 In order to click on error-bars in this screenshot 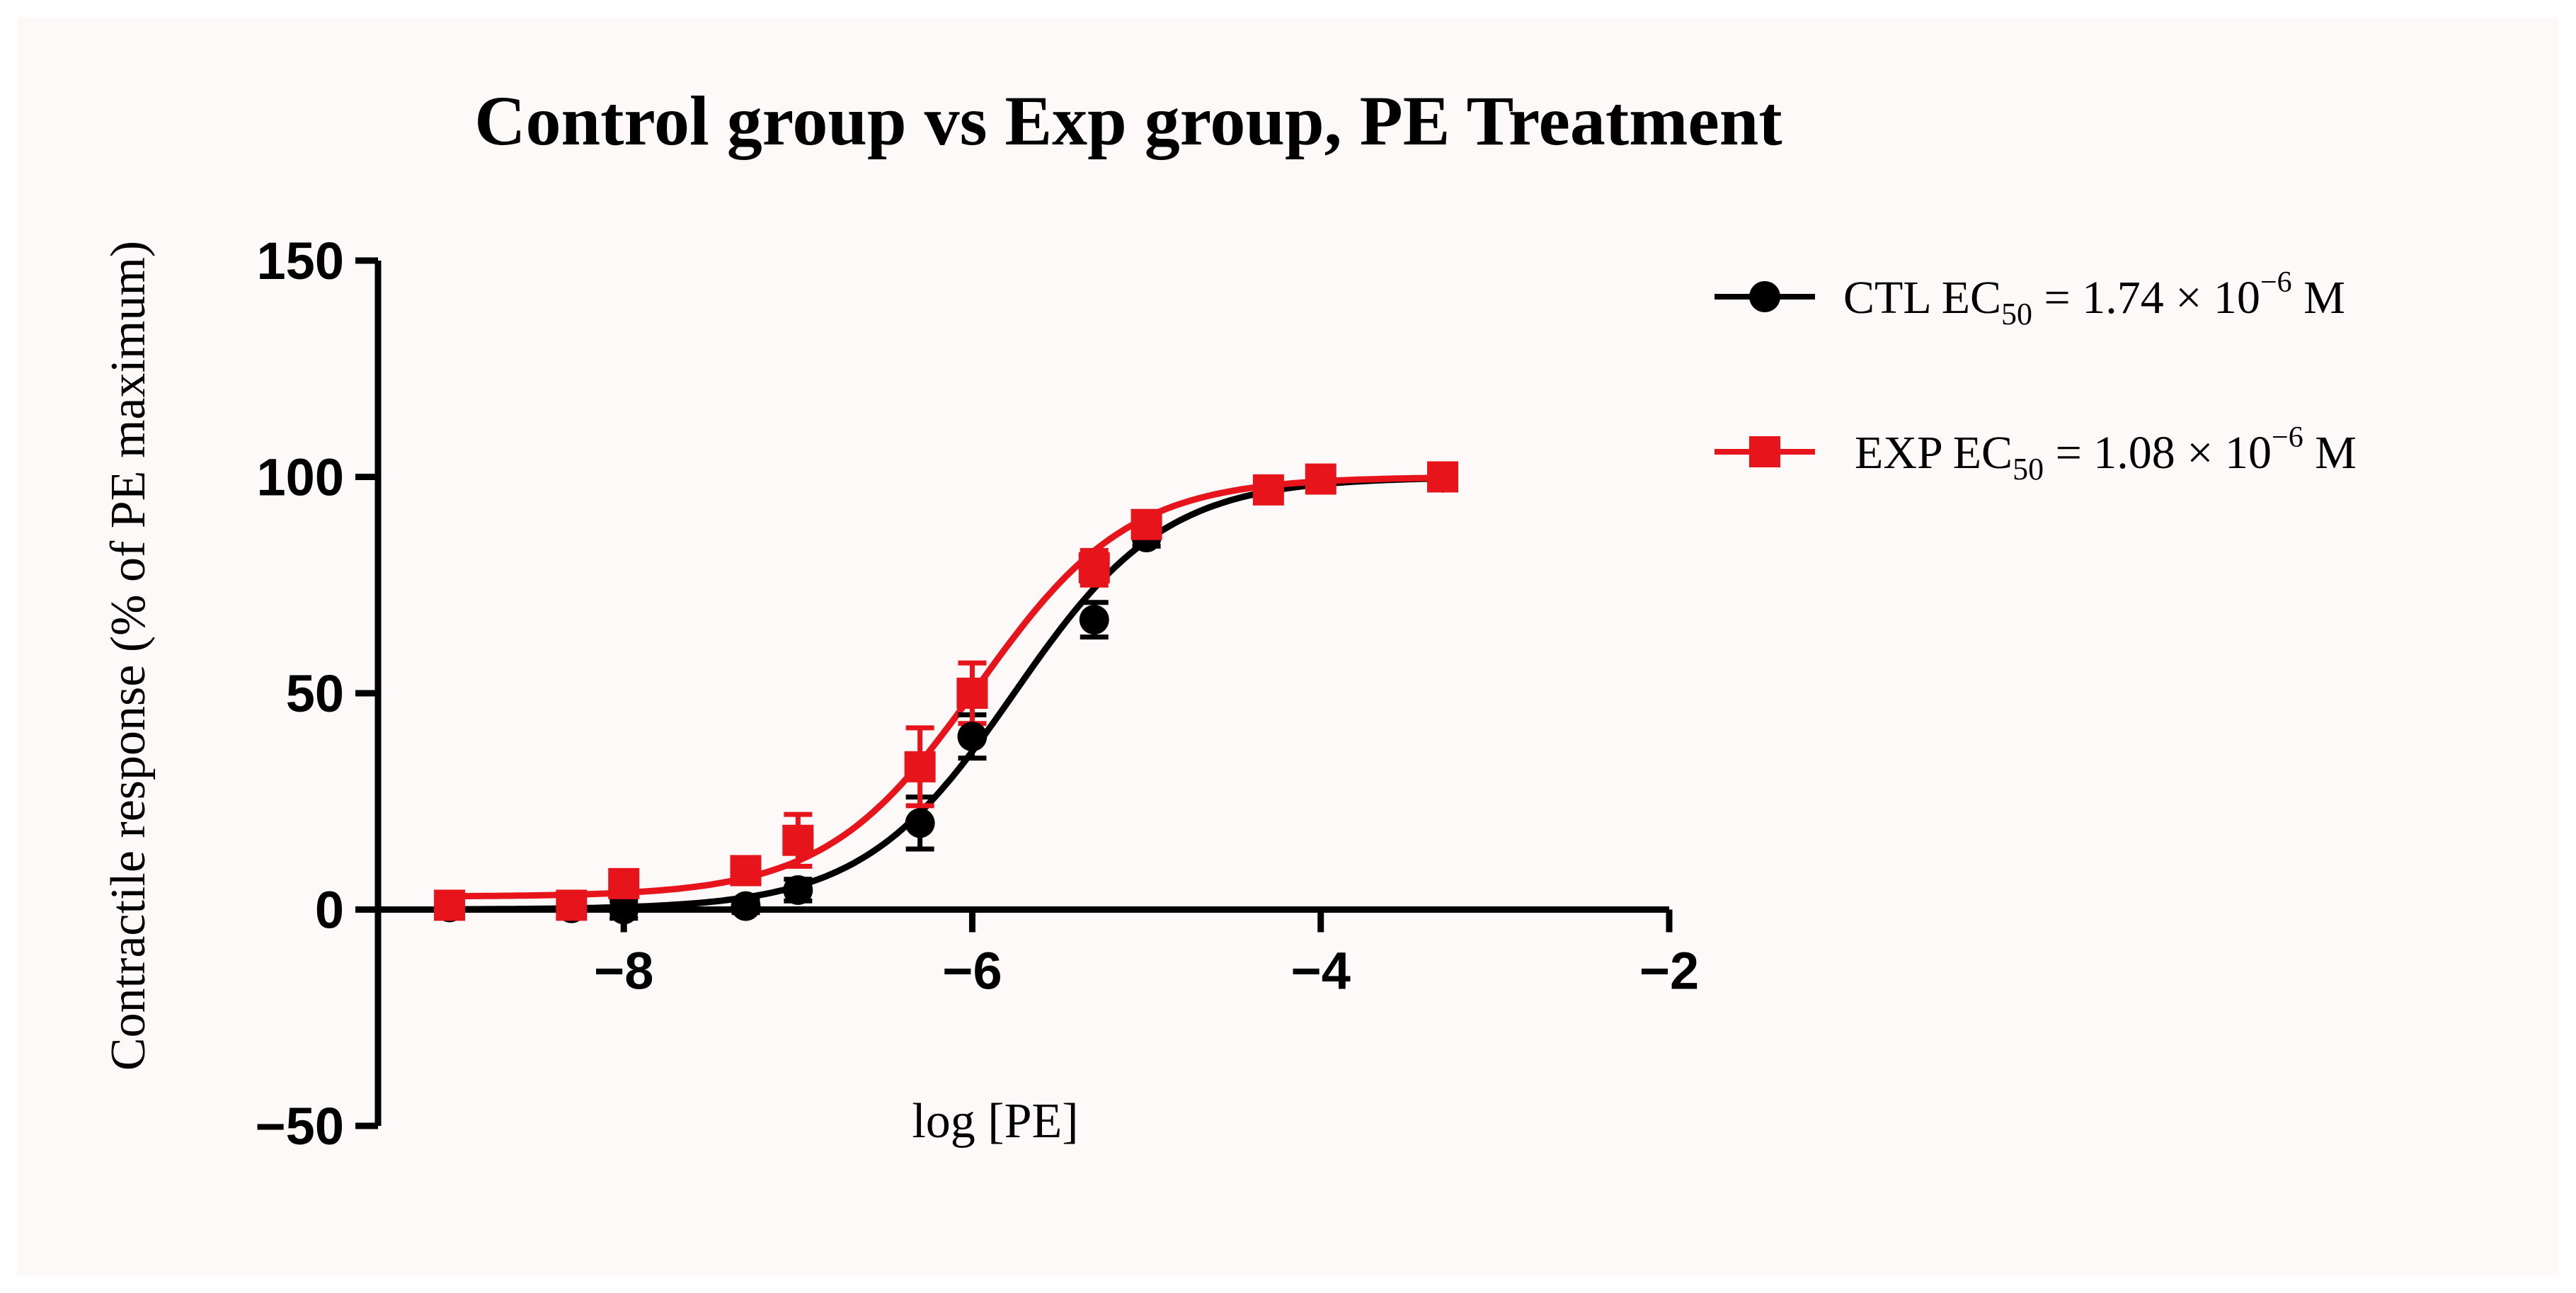, I will do `click(946, 695)`.